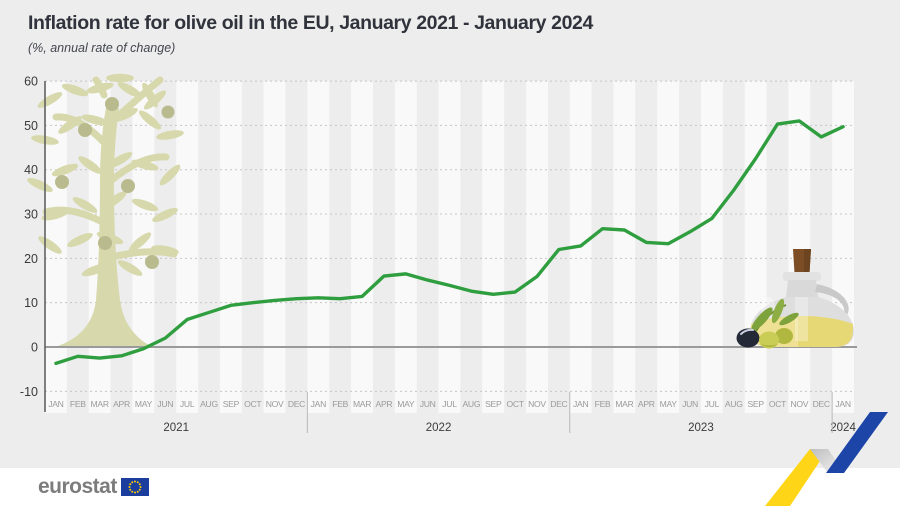 This screenshot has height=506, width=900. I want to click on svg-text: 60, so click(31, 82).